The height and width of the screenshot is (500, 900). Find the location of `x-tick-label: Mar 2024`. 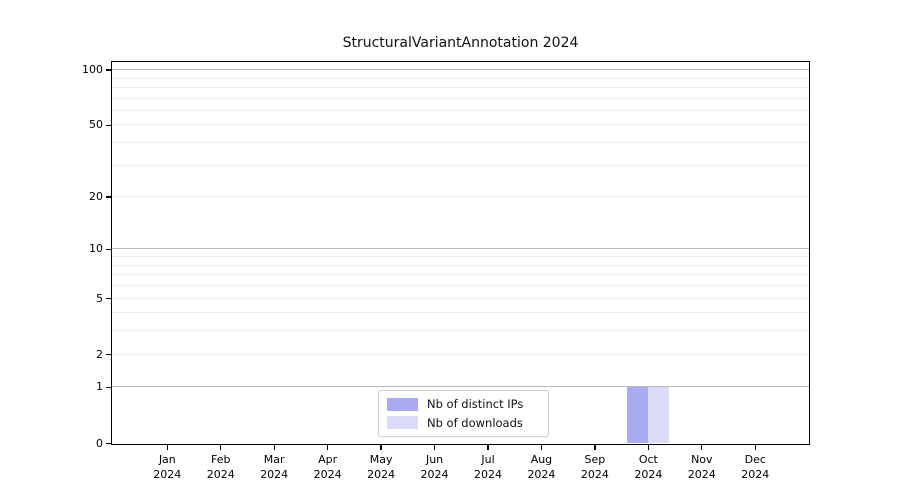

x-tick-label: Mar 2024 is located at coordinates (274, 467).